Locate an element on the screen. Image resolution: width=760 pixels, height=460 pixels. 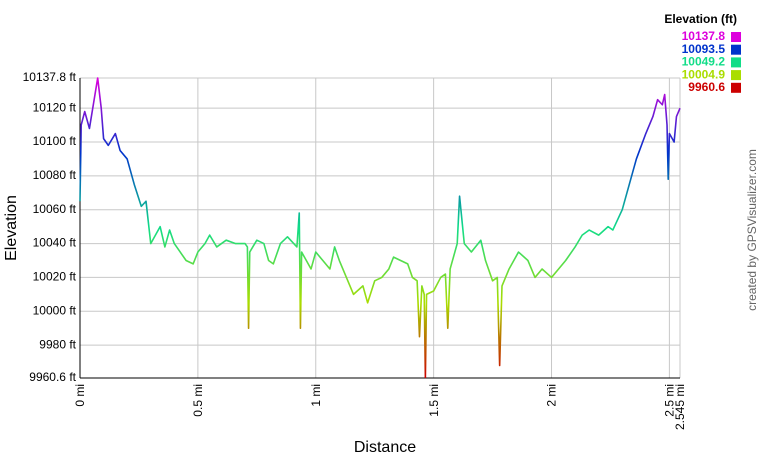
x-tick-label: 1 mi is located at coordinates (316, 395).